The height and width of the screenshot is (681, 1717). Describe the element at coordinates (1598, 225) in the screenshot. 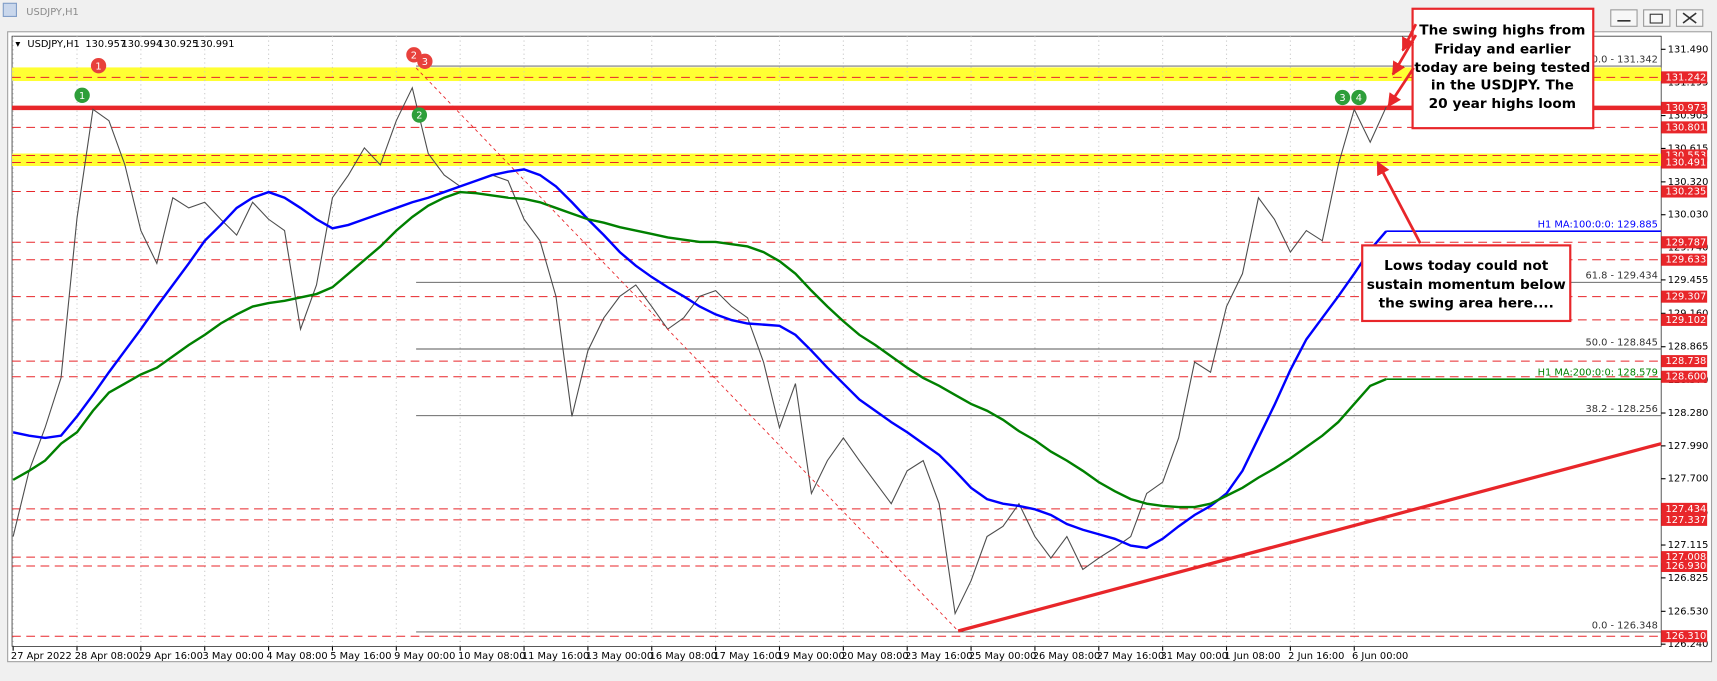

I see `ma-label: H1 MA:100:0:0: 129.885` at that location.